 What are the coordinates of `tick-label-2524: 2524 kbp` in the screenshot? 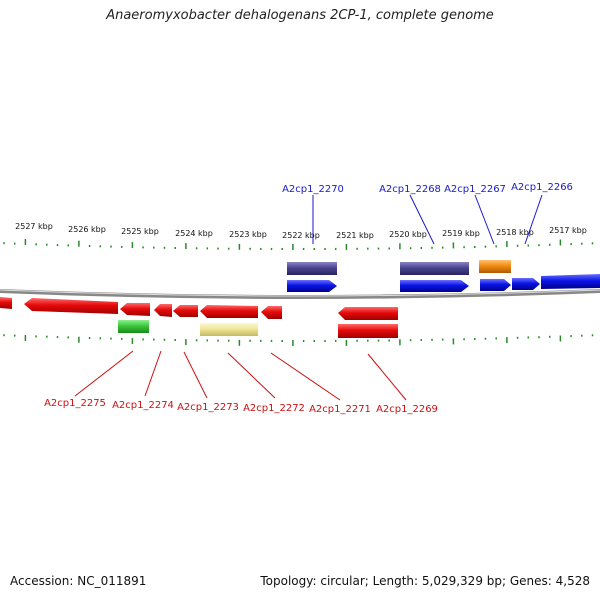 It's located at (194, 233).